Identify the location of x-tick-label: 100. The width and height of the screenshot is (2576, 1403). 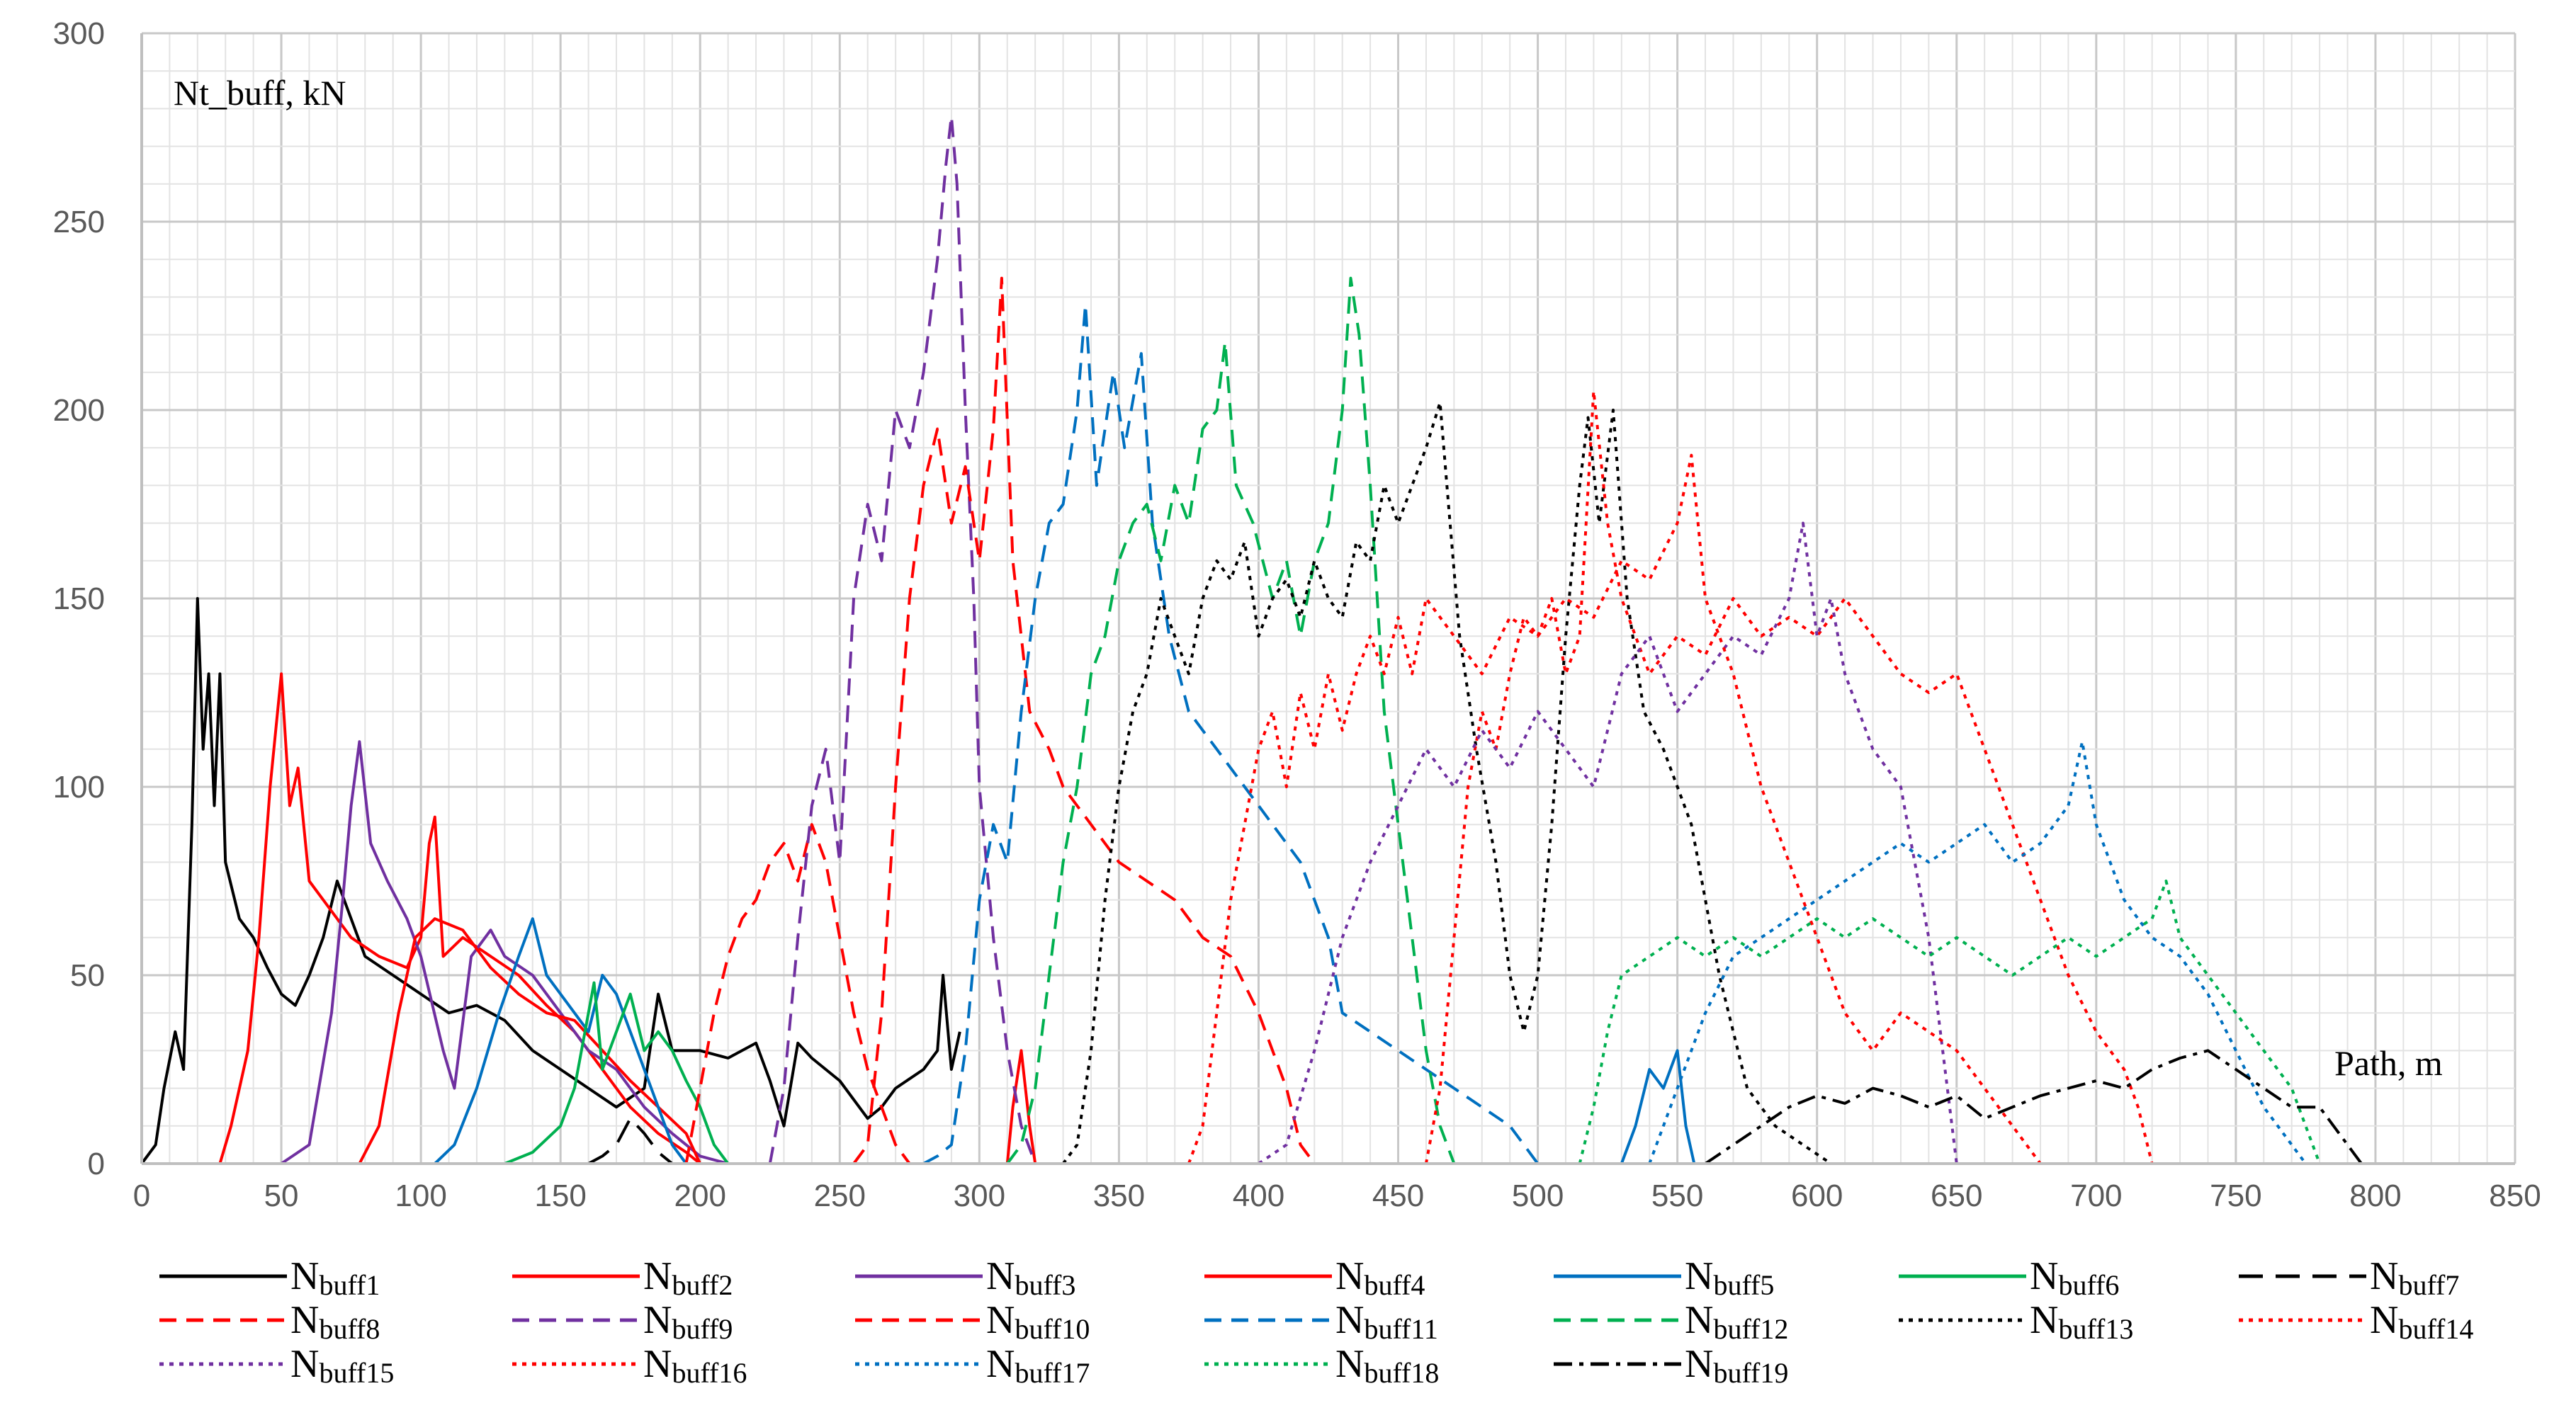
(420, 1195).